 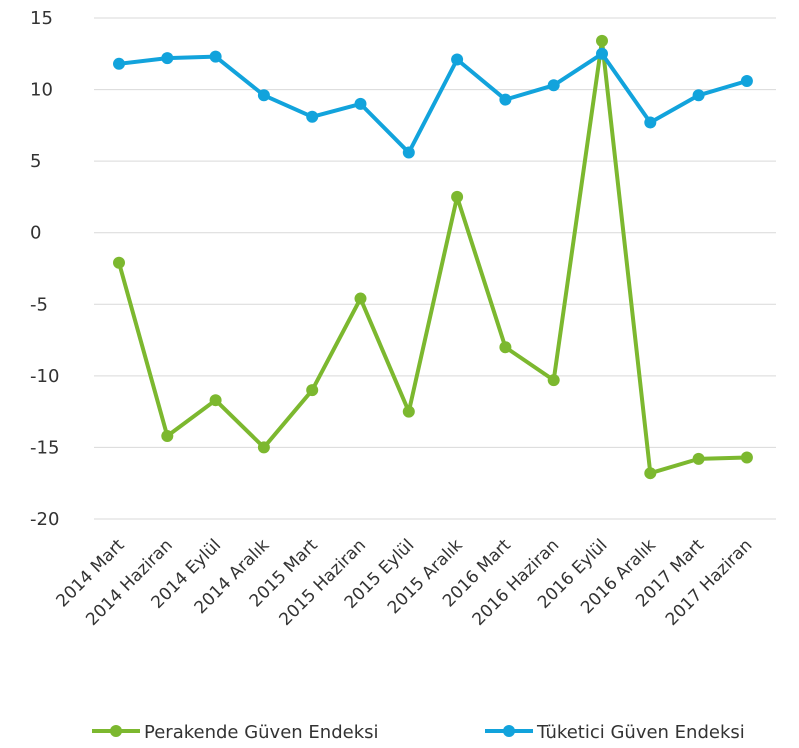 I want to click on y-tick-label: 10, so click(x=41, y=90).